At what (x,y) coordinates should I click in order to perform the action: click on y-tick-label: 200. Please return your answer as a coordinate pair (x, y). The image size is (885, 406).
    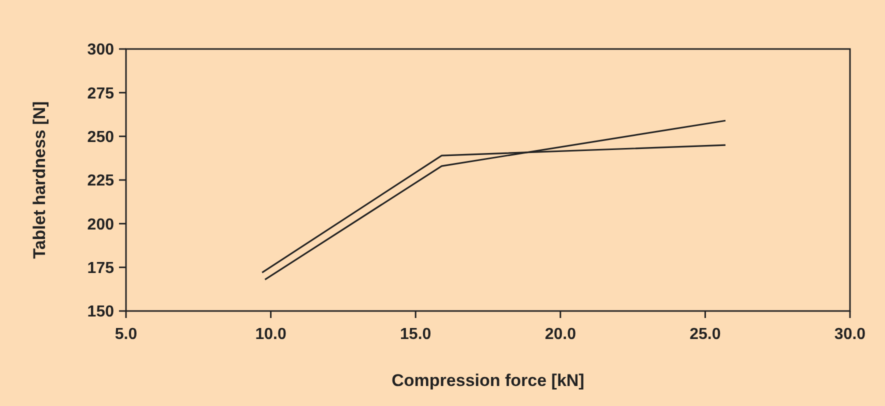
    Looking at the image, I should click on (100, 225).